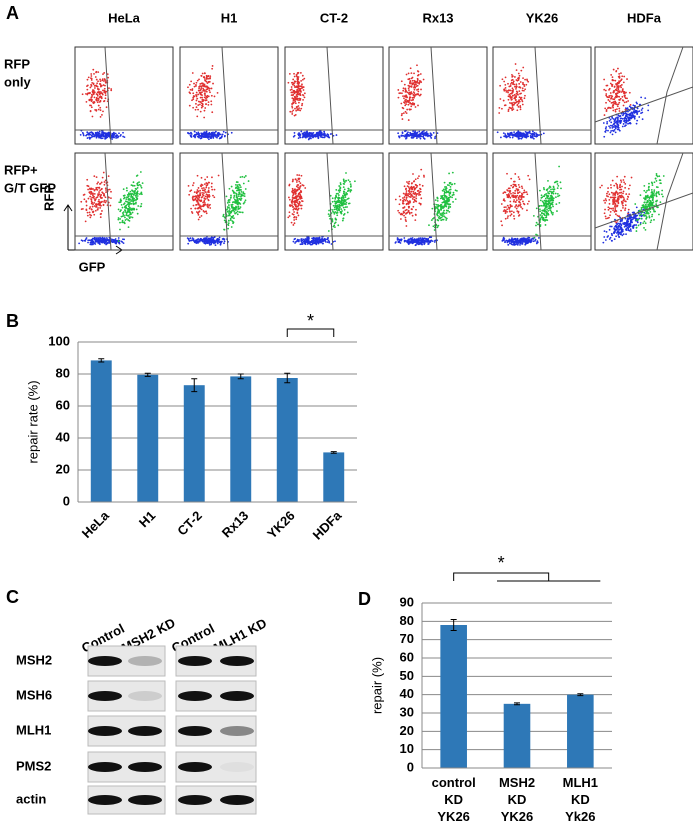 The width and height of the screenshot is (693, 835). Describe the element at coordinates (229, 95) in the screenshot. I see `gate` at that location.